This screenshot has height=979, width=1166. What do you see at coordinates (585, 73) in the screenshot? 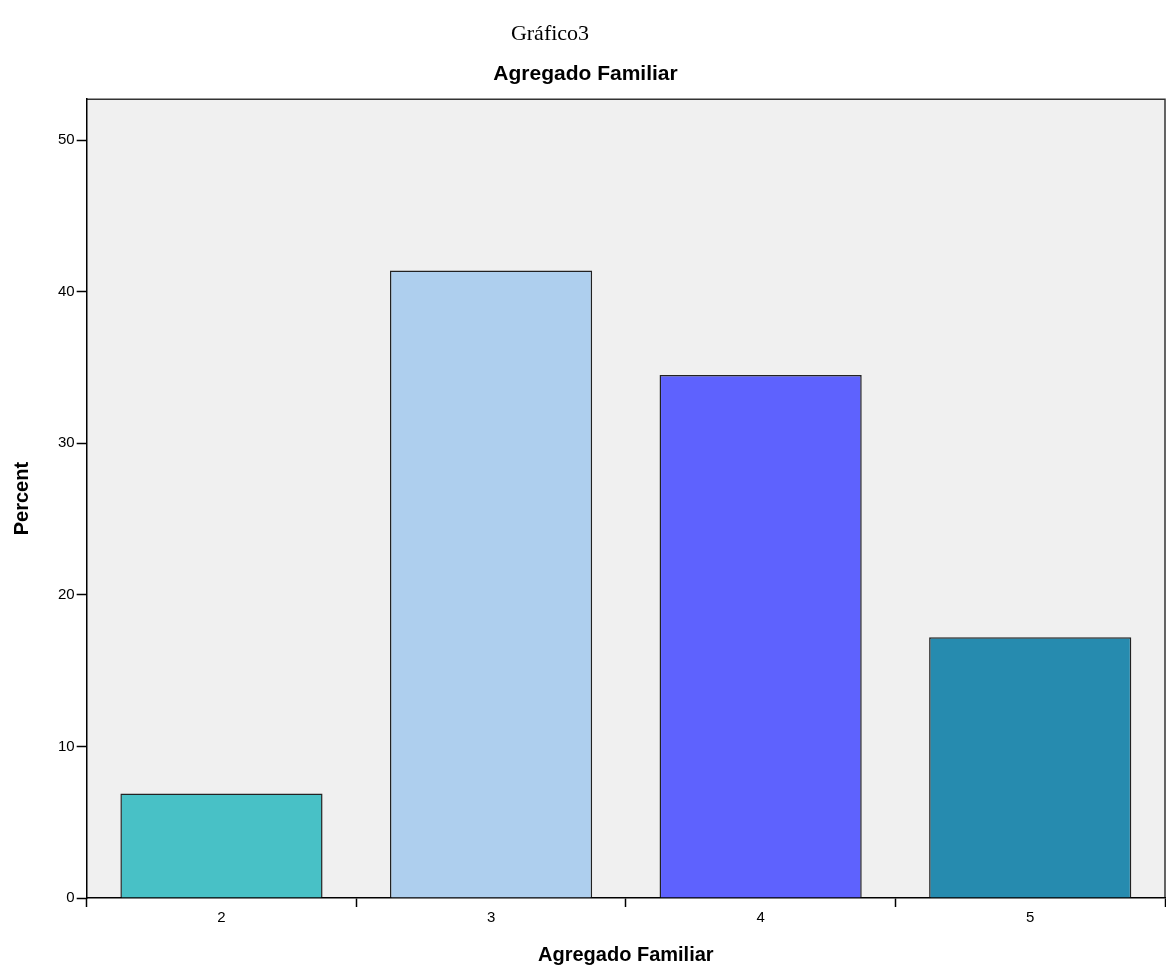
I see `chart-title: Agregado Familiar` at bounding box center [585, 73].